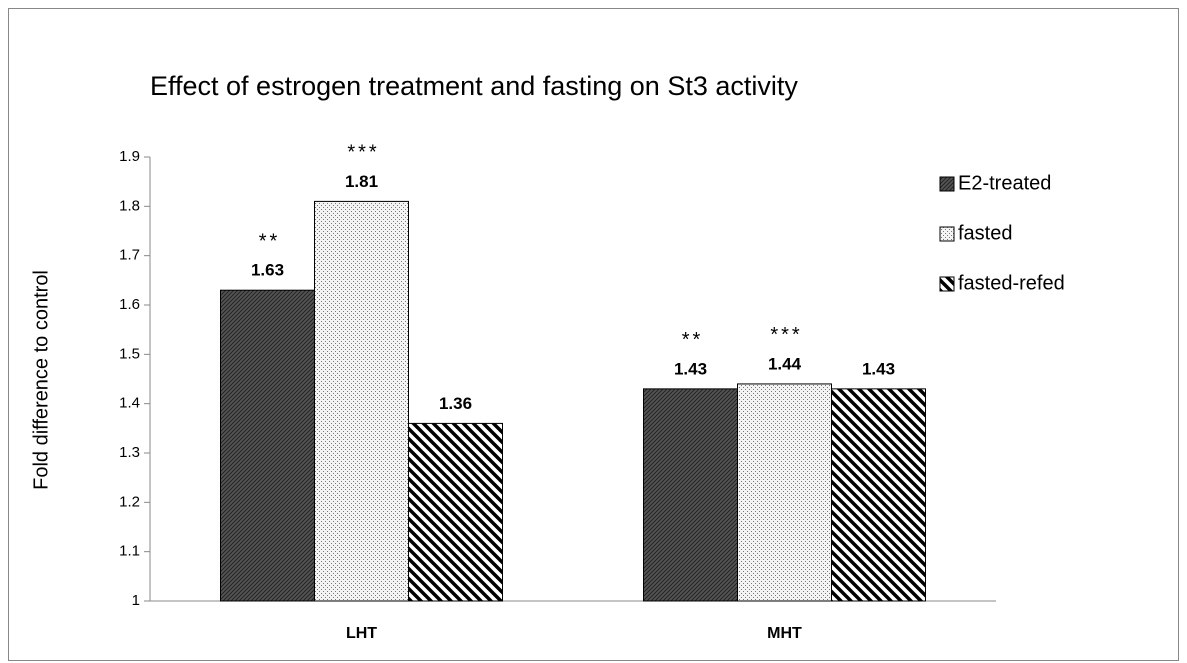  I want to click on legend-label: fasted-refed, so click(1011, 283).